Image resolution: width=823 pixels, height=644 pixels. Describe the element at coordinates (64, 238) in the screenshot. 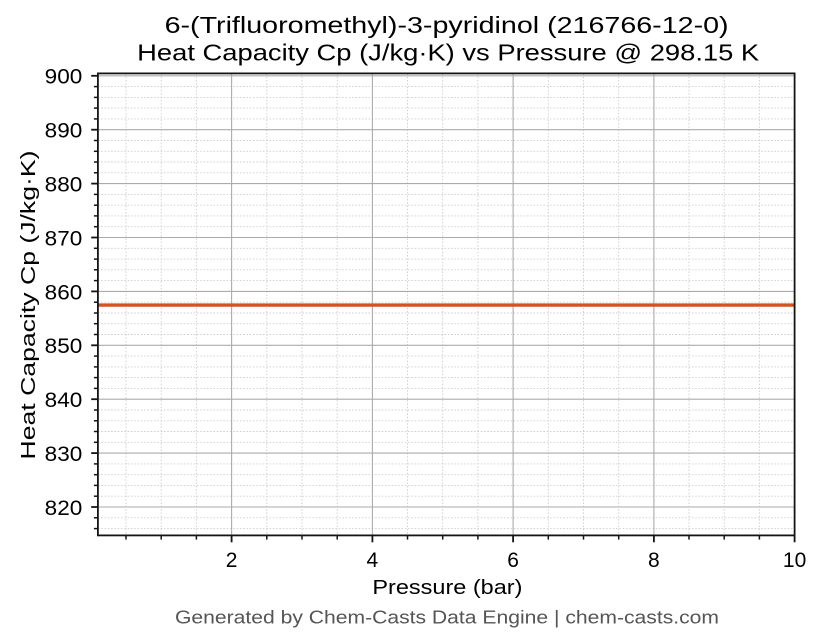

I see `svg-text: 870` at that location.